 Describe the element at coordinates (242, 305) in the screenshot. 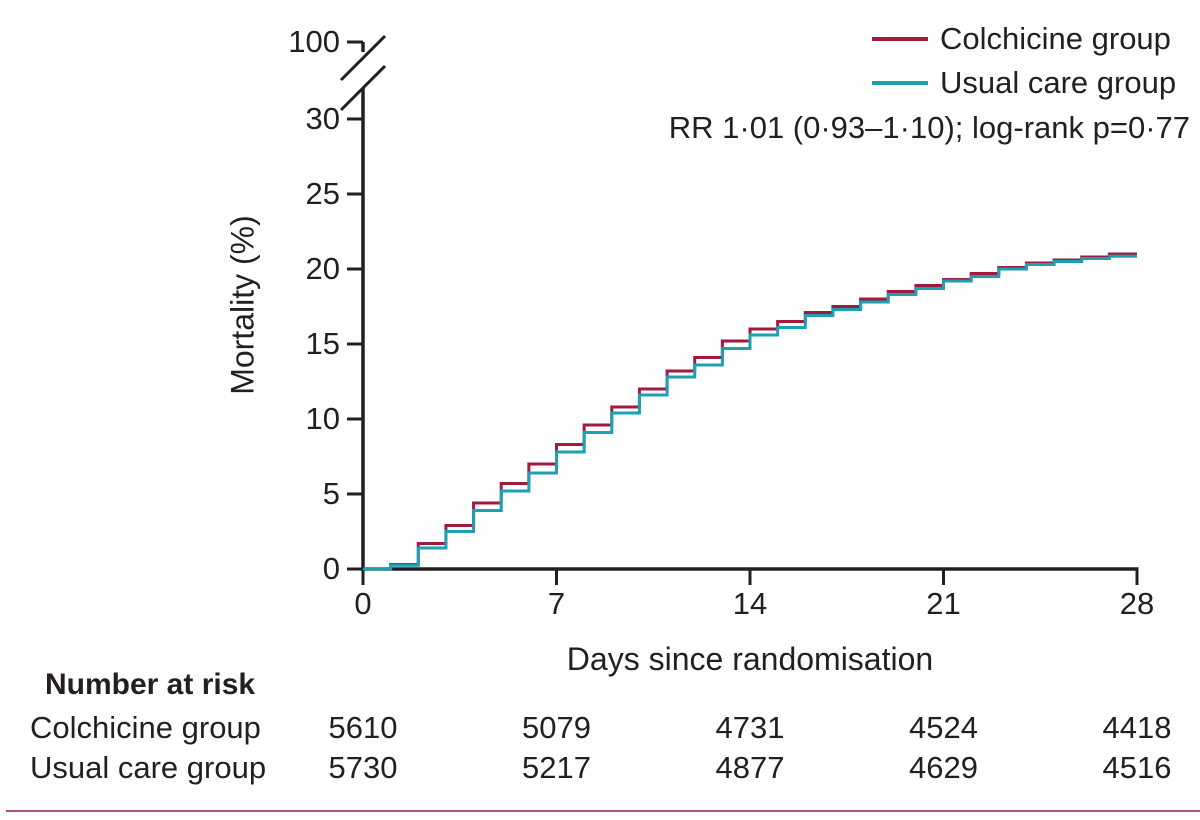

I see `y-axis-title: Mortality (%)` at that location.